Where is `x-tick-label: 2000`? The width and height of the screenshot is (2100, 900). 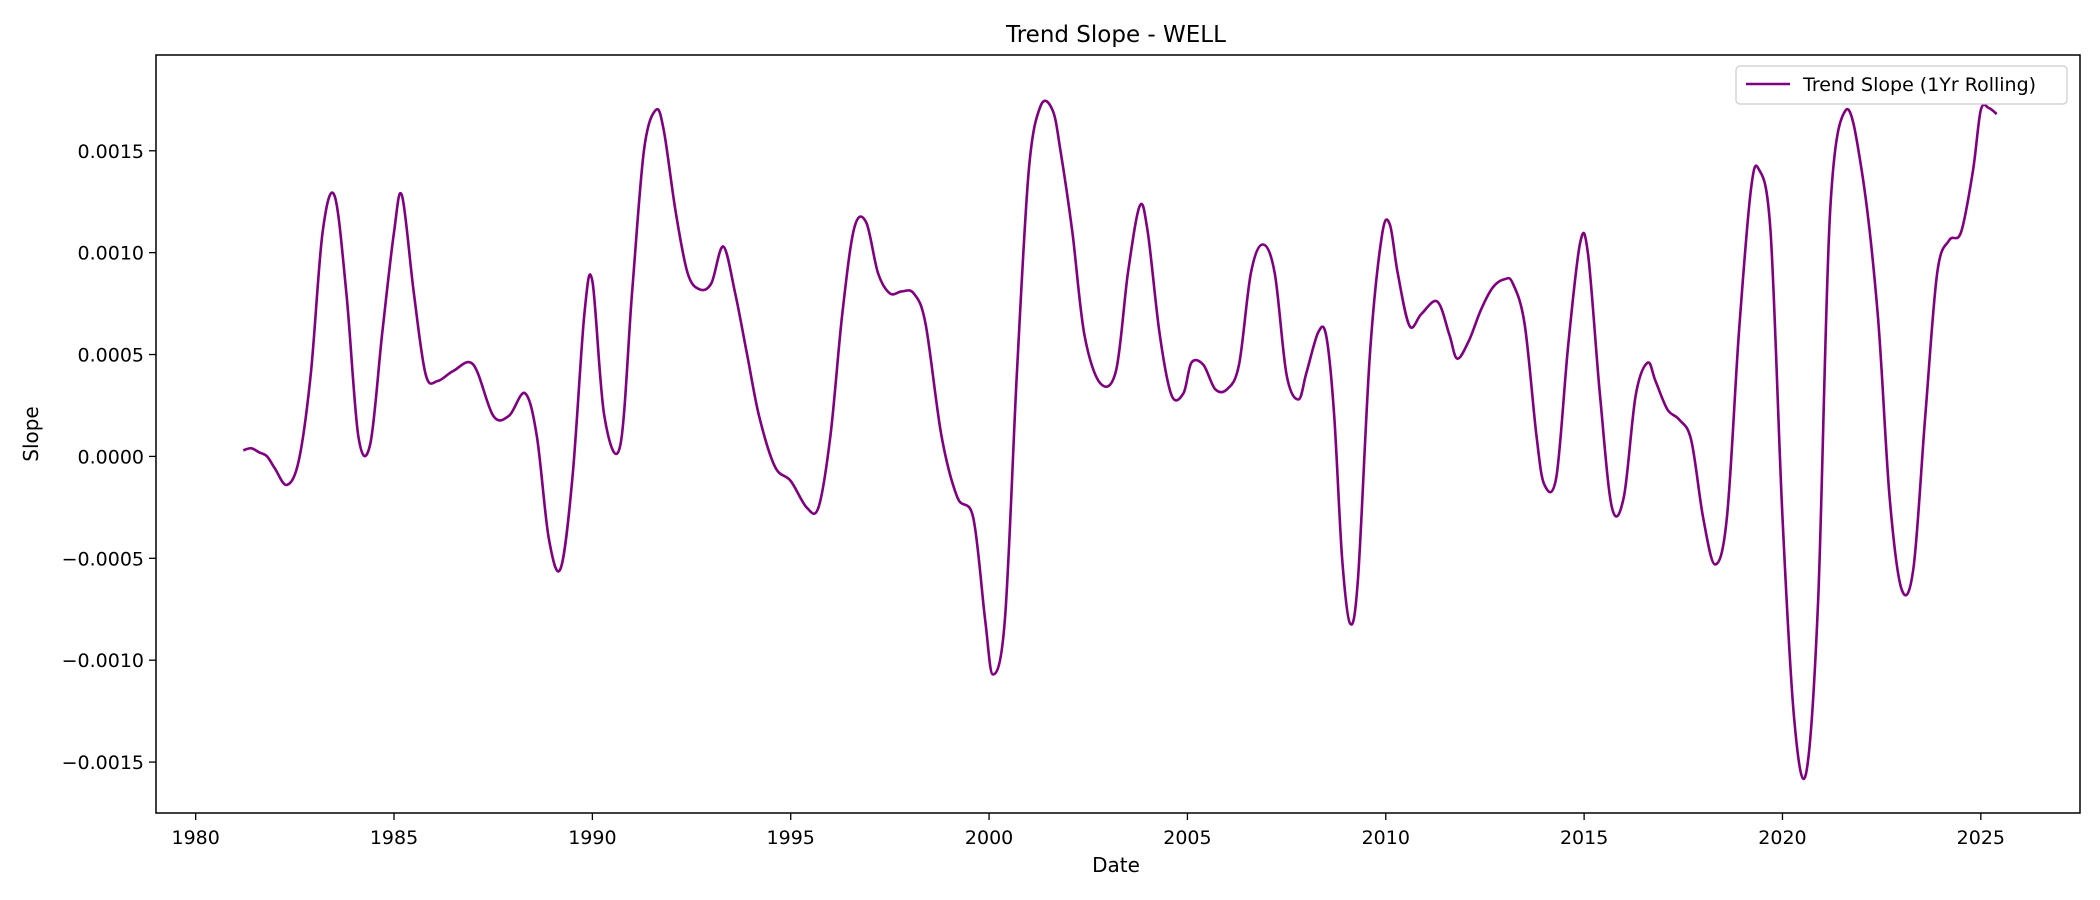
x-tick-label: 2000 is located at coordinates (989, 838).